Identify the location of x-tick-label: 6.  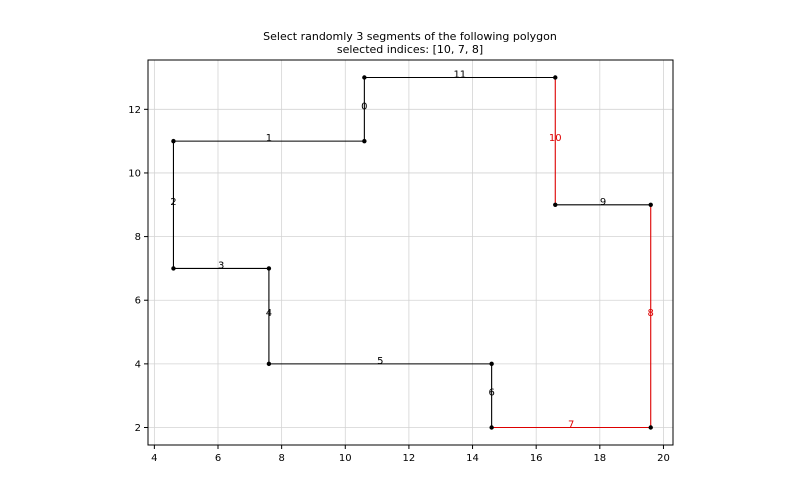
(218, 458).